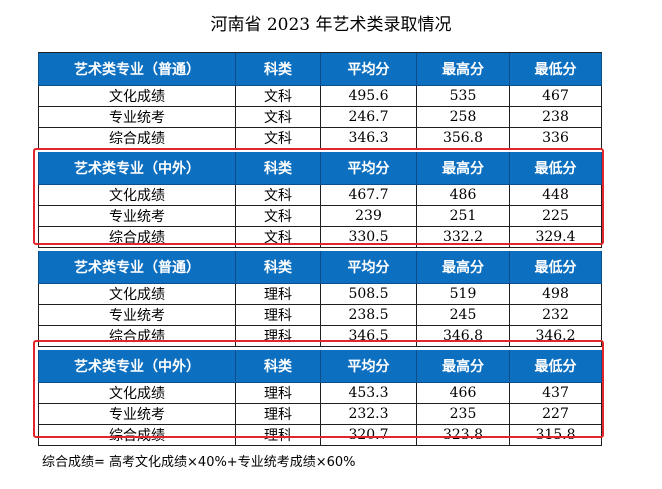  I want to click on table-row: 专业统考 文科 239 251 225, so click(320, 216).